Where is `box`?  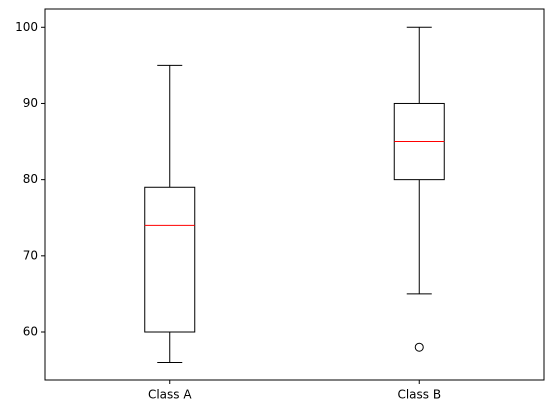 box is located at coordinates (170, 259).